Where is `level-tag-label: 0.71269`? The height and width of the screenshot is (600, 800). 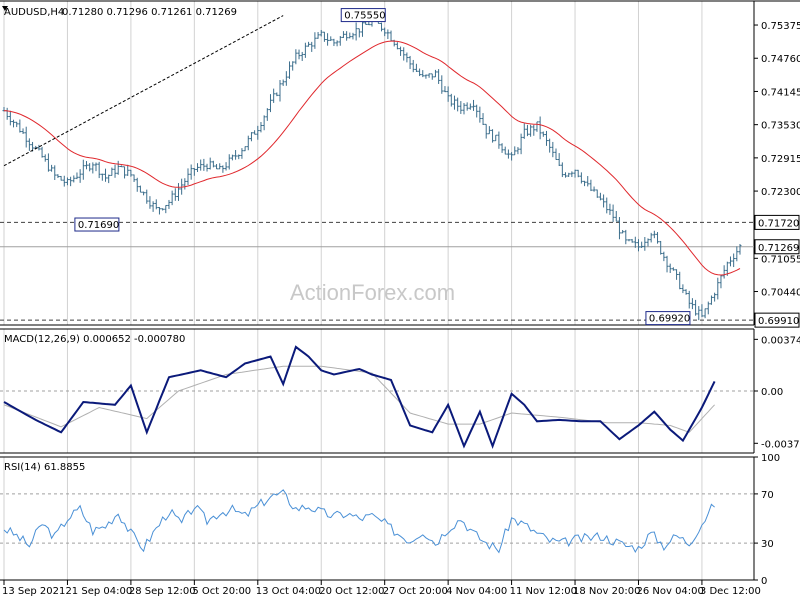 level-tag-label: 0.71269 is located at coordinates (778, 248).